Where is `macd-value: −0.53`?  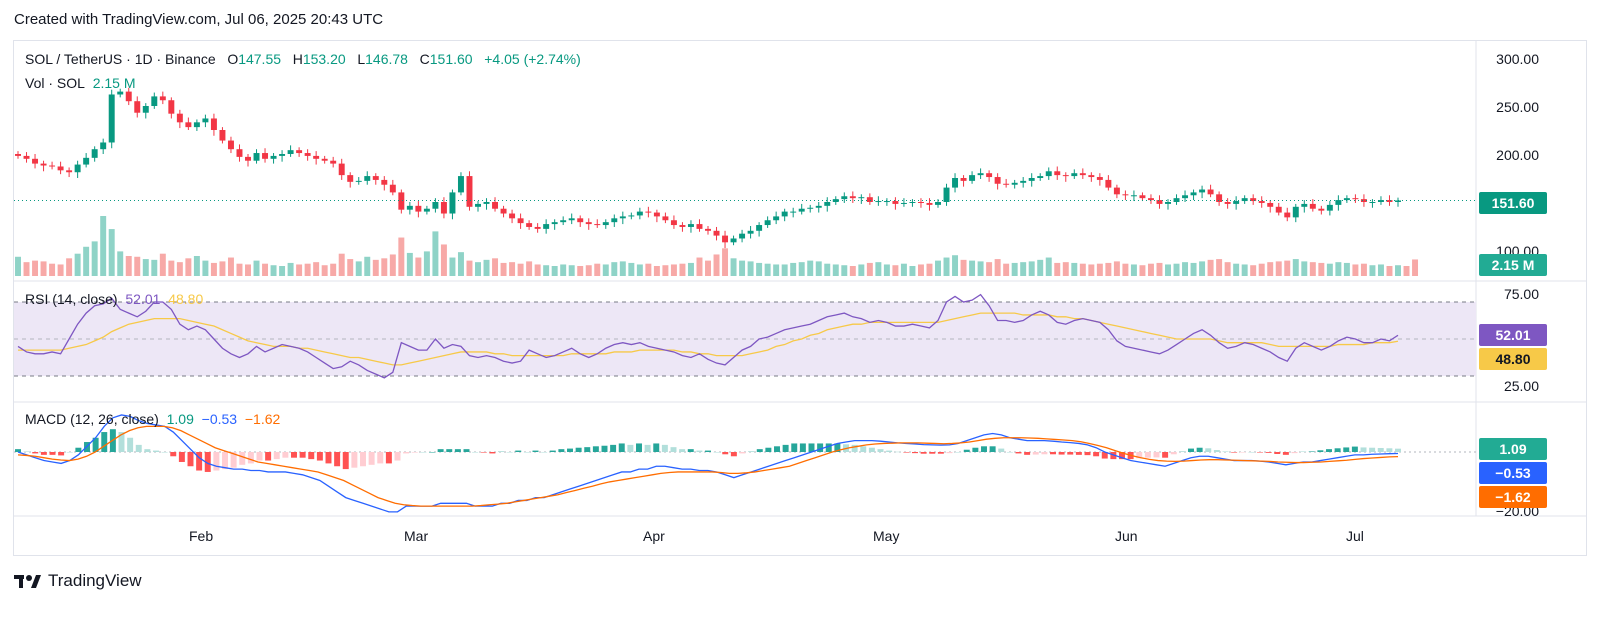
macd-value: −0.53 is located at coordinates (219, 419).